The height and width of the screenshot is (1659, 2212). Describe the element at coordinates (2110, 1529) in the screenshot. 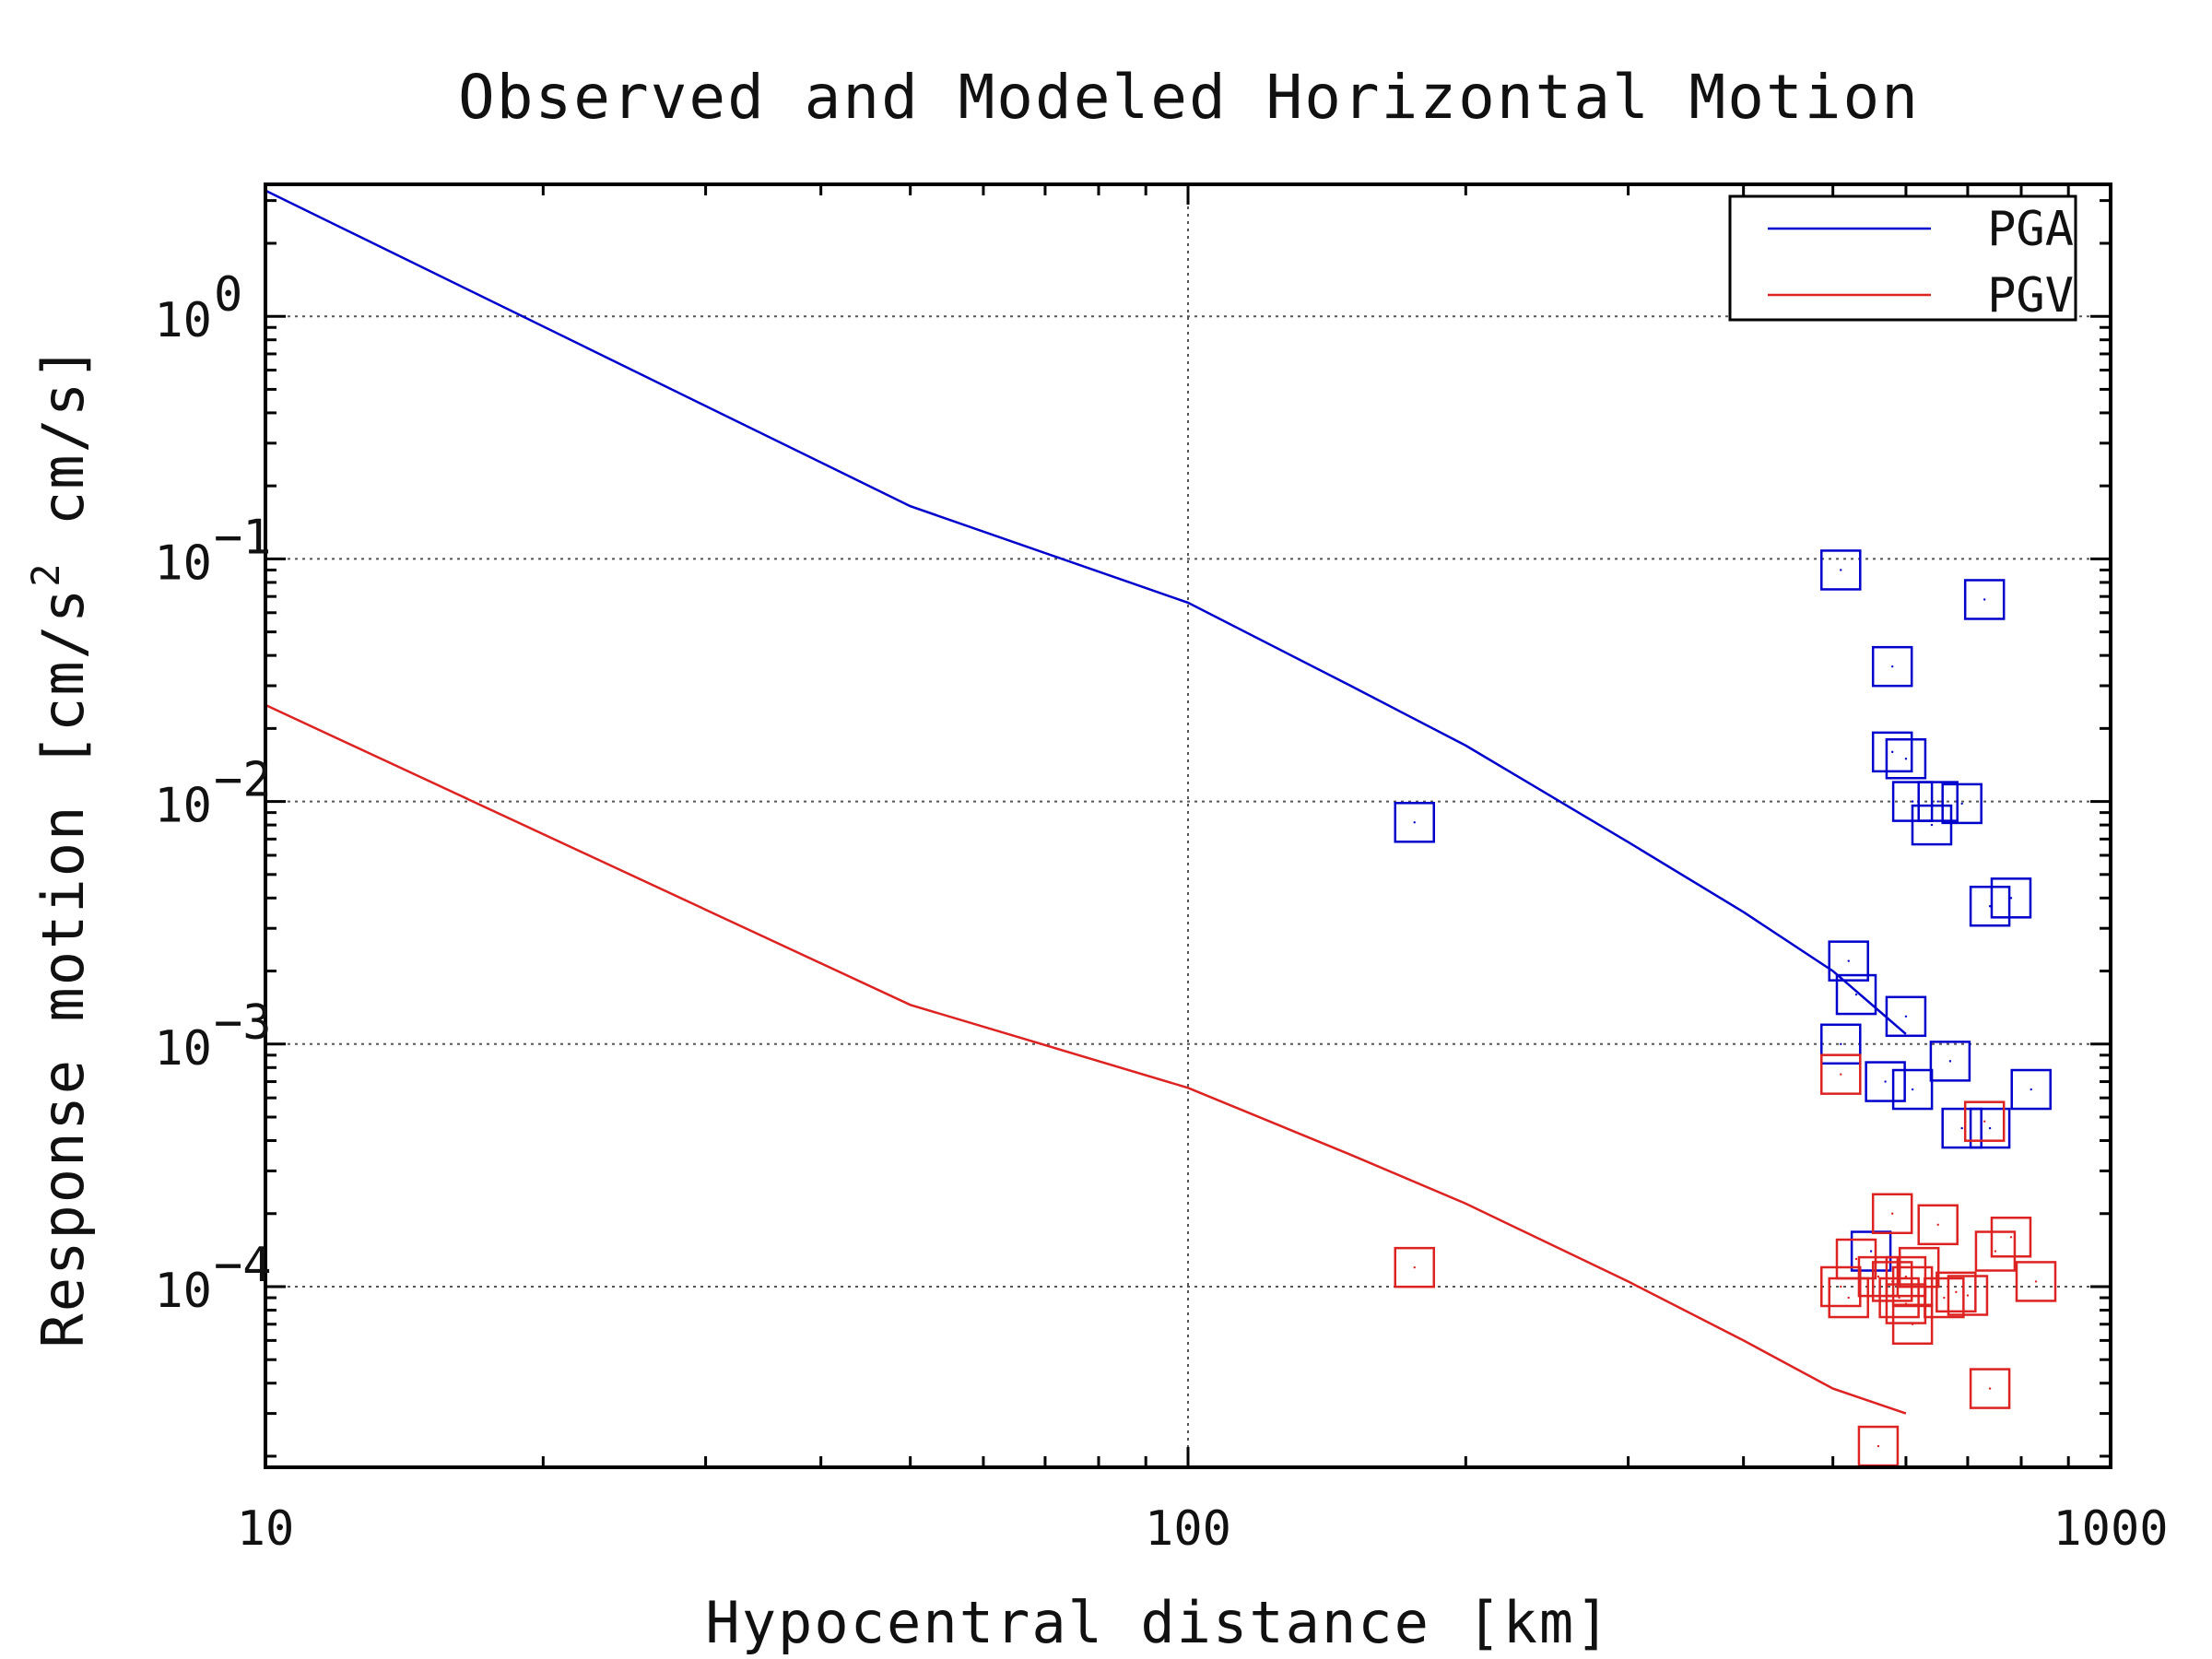

I see `x-tick-label: 1000` at that location.